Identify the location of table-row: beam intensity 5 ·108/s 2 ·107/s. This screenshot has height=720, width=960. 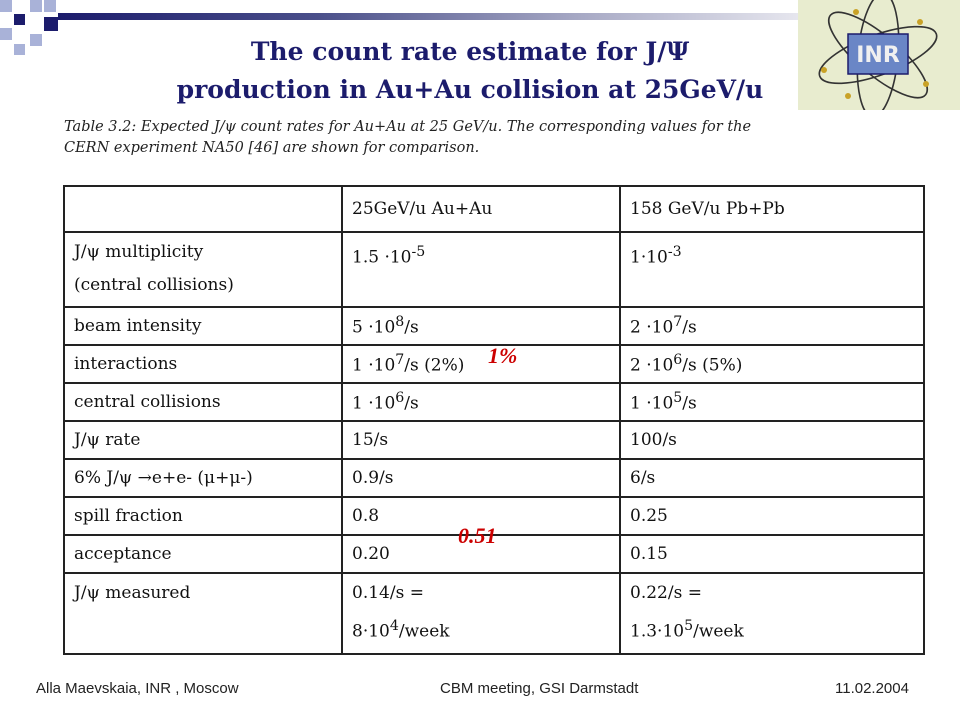
(494, 326).